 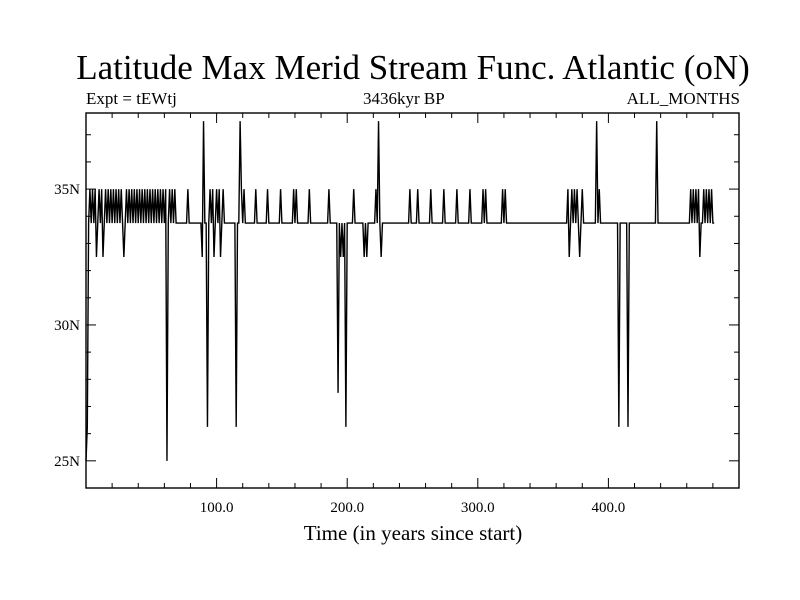 What do you see at coordinates (347, 508) in the screenshot?
I see `x-tick-label: 200.0` at bounding box center [347, 508].